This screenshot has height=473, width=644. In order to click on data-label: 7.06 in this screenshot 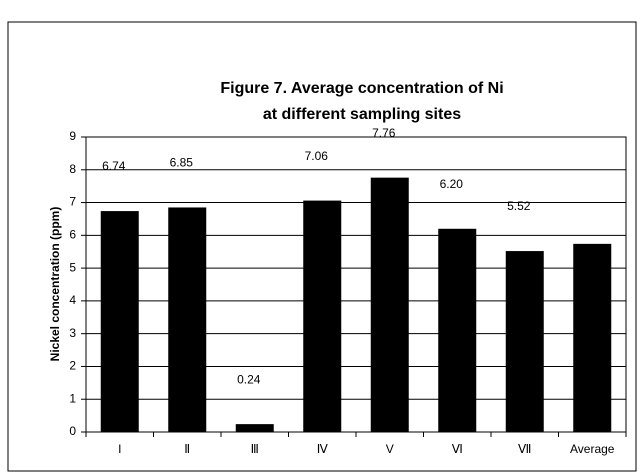, I will do `click(317, 156)`.